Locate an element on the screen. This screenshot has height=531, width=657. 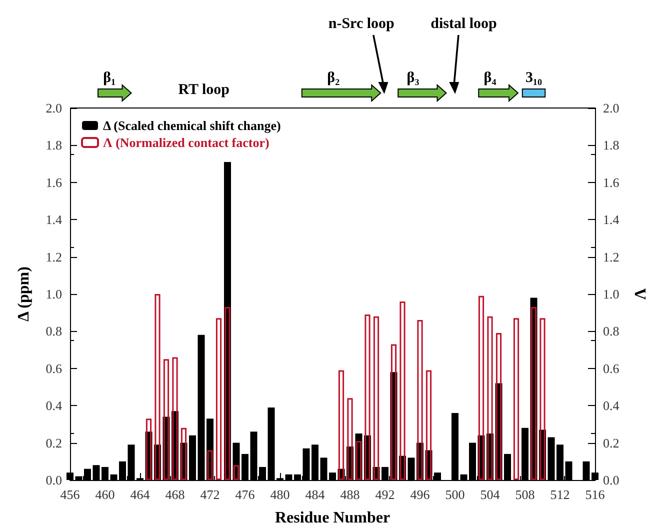
text: β₄ is located at coordinates (490, 78).